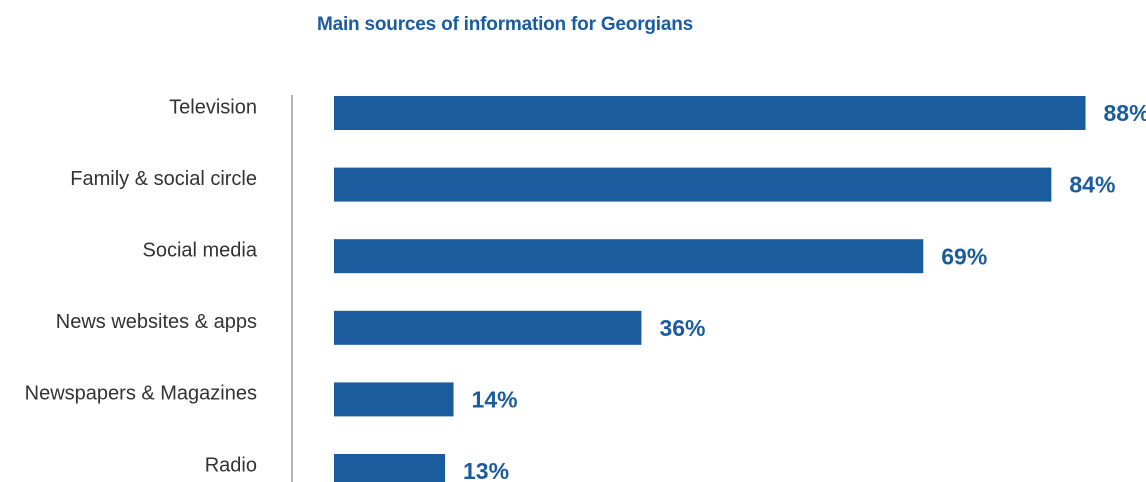  Describe the element at coordinates (213, 107) in the screenshot. I see `category-label-0: Television` at that location.